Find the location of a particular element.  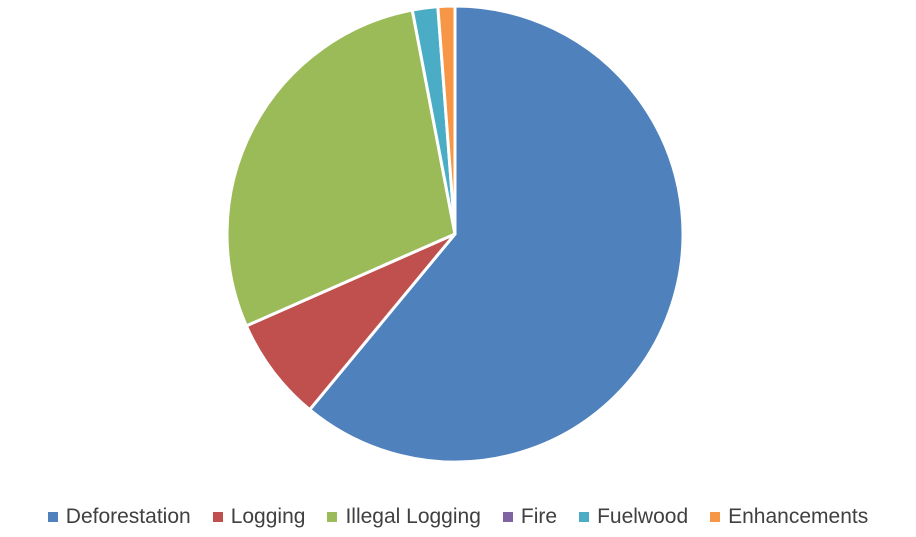

legend-swatch-deforestation is located at coordinates (52, 517).